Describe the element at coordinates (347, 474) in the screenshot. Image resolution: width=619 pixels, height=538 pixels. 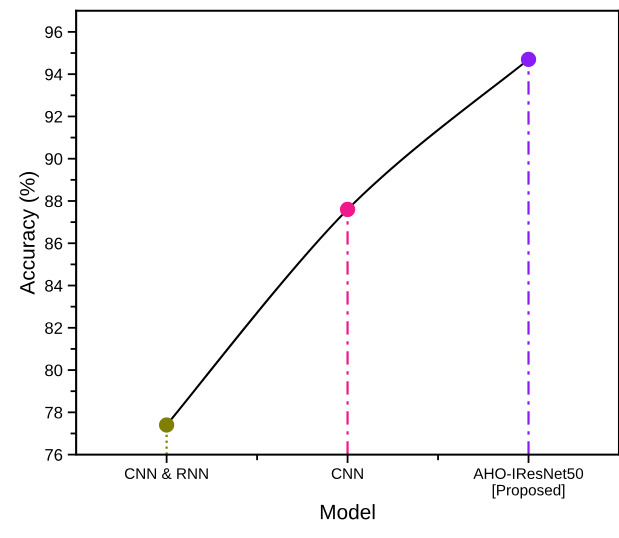
I see `x-tick-label: CNN` at that location.